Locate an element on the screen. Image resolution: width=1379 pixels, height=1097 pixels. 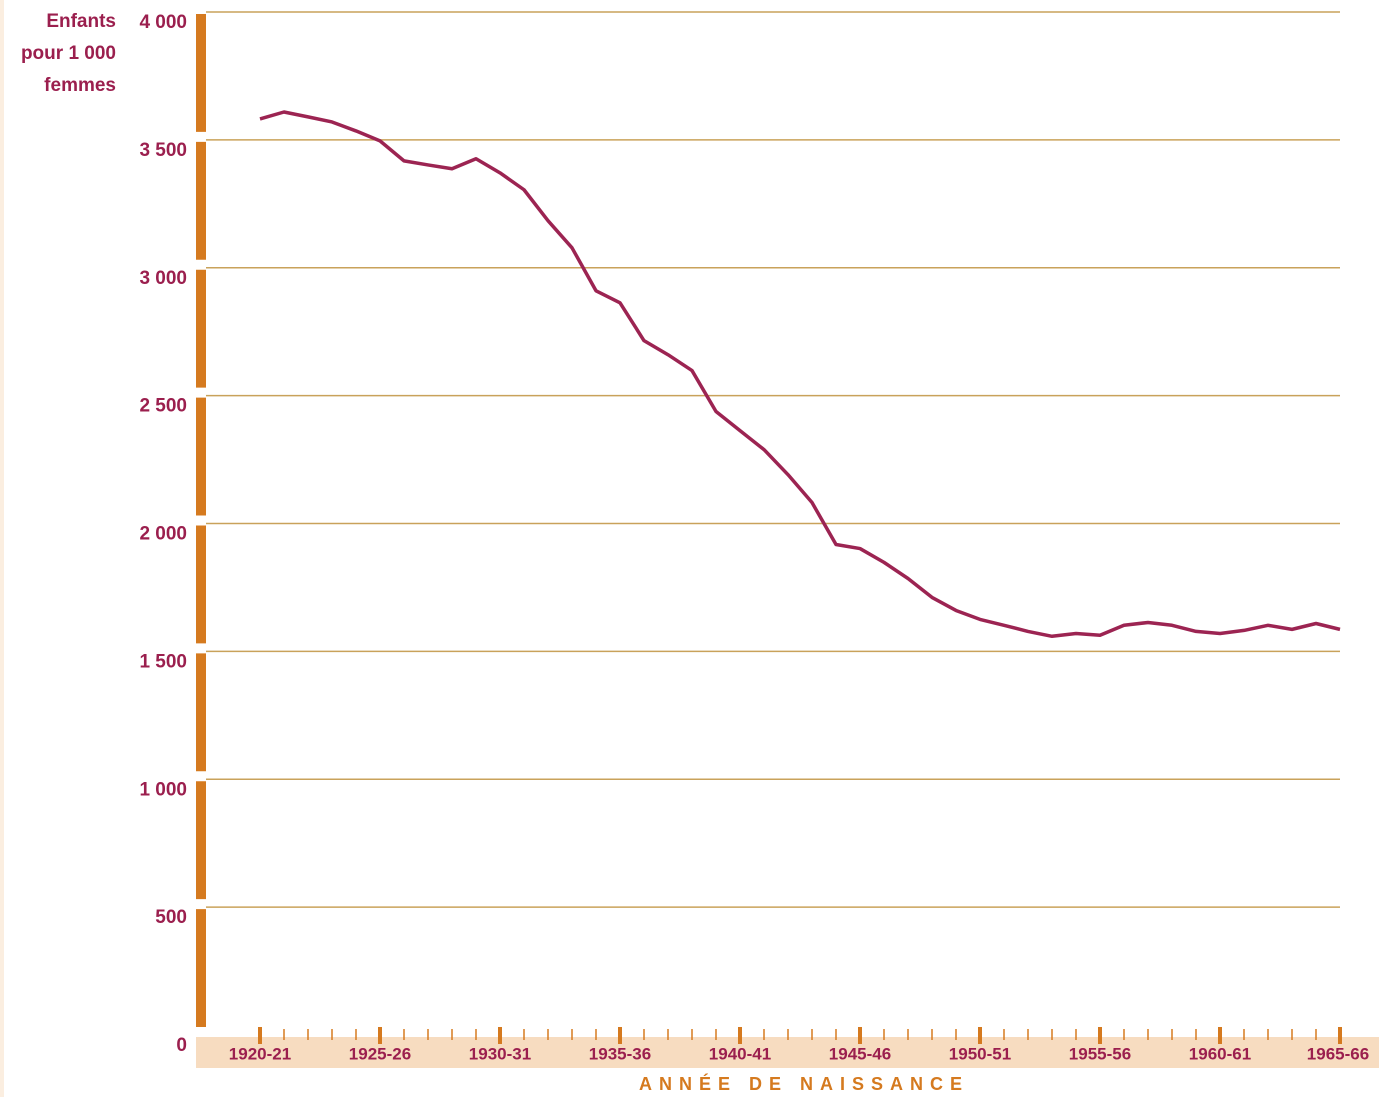
y-tick-label: 2 000 is located at coordinates (163, 534).